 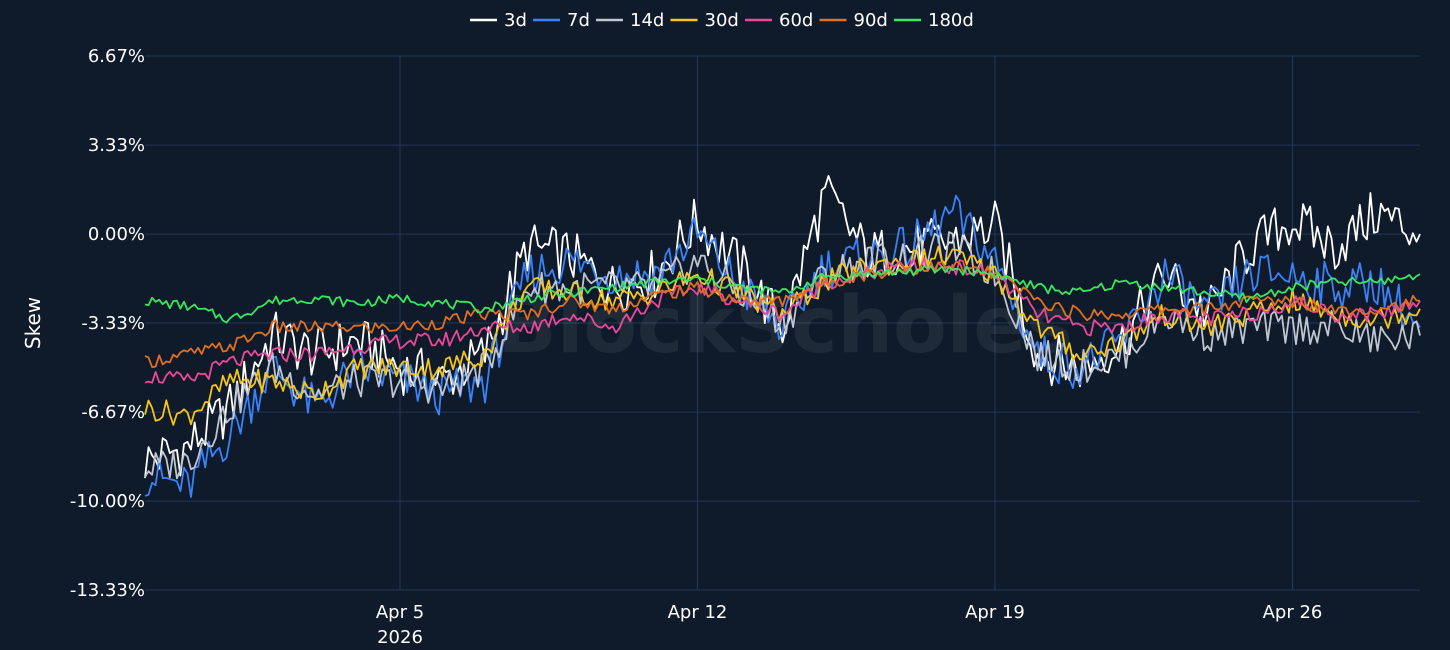 I want to click on legend-label: 3d, so click(x=515, y=20).